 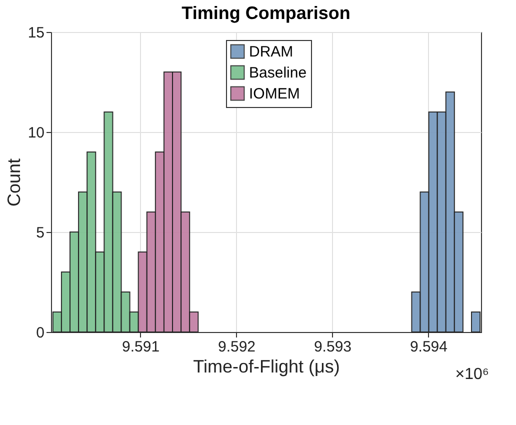 I want to click on y-axis-title: Count, so click(x=14, y=182).